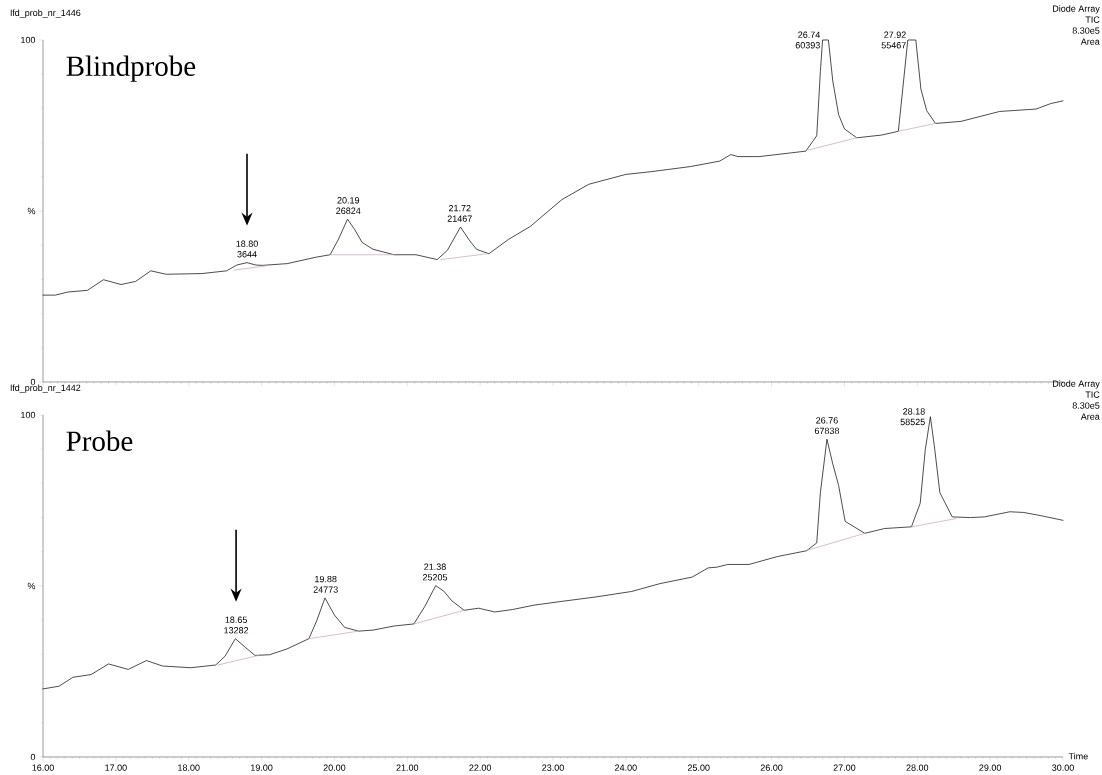  I want to click on annotation: 58525, so click(912, 422).